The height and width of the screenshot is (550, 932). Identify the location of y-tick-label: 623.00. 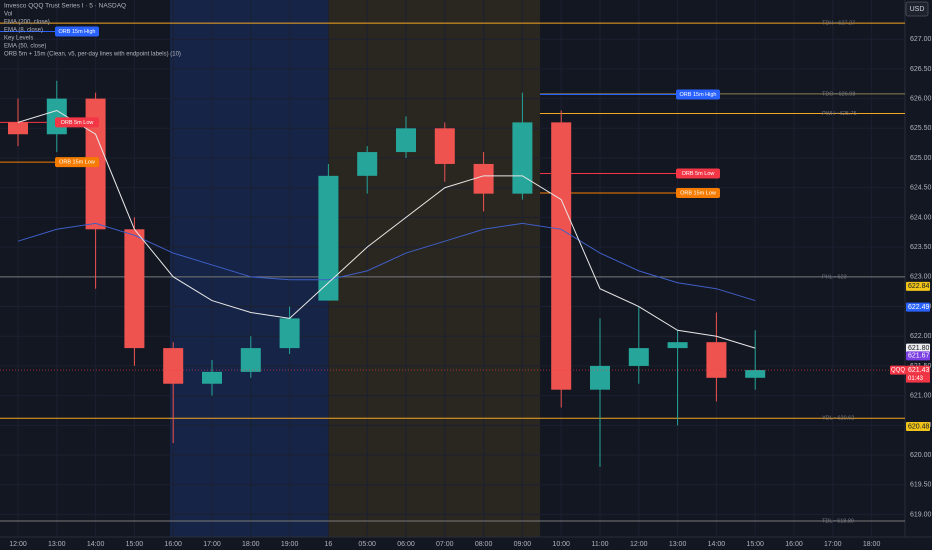
(921, 277).